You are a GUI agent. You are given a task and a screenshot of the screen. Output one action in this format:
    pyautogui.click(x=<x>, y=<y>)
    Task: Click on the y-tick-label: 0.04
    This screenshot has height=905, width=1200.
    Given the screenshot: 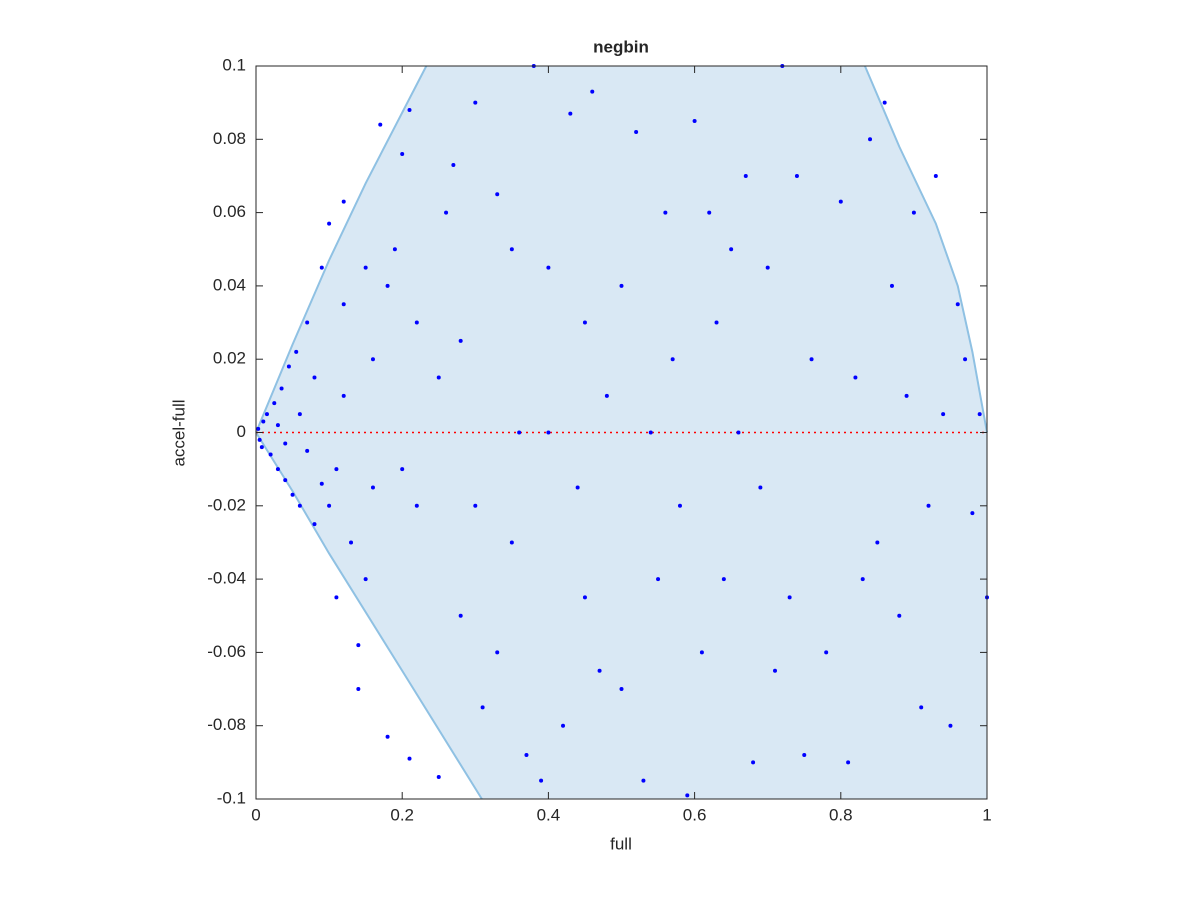 What is the action you would take?
    pyautogui.click(x=229, y=284)
    